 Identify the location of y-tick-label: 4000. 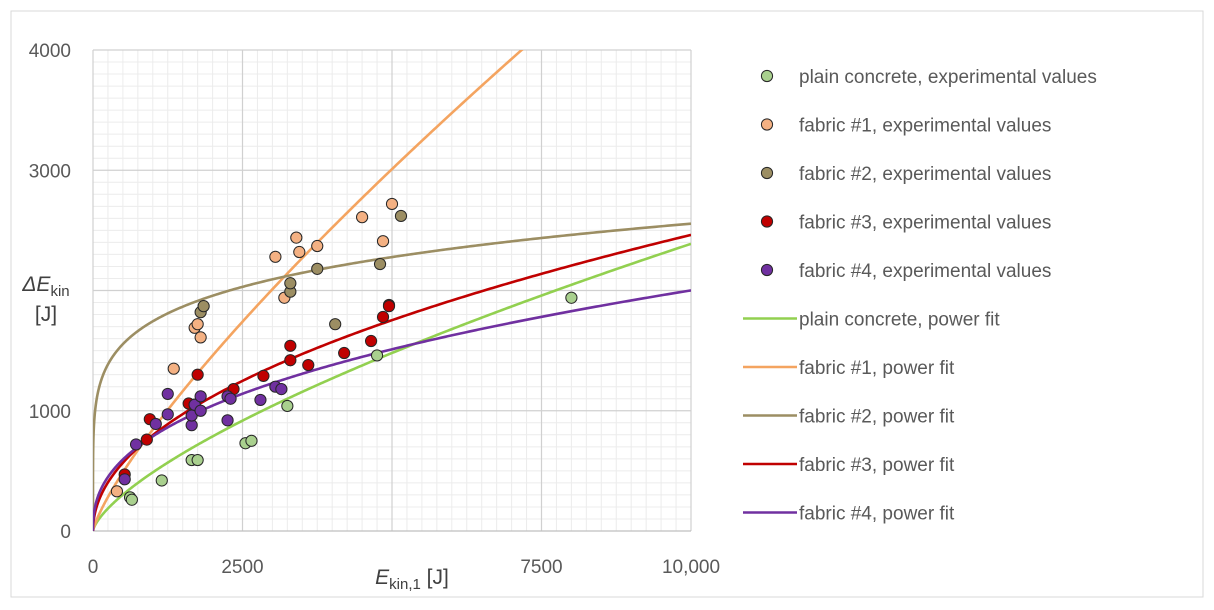
(50, 51).